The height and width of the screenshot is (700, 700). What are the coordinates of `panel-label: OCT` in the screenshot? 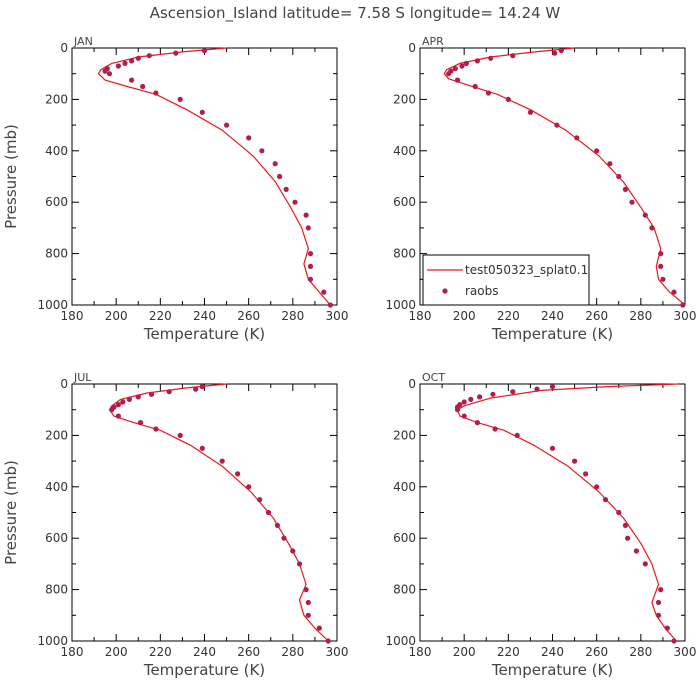 It's located at (433, 377).